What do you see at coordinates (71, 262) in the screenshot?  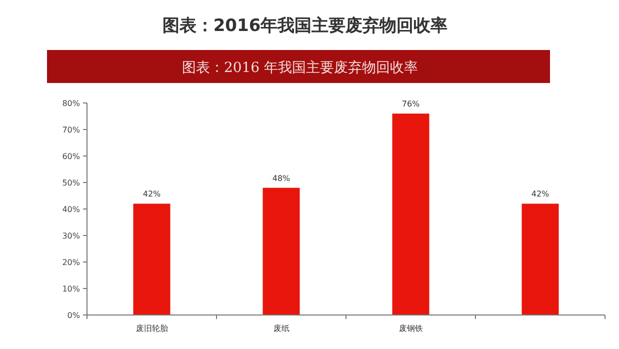 I see `y-tick-label: 20%` at bounding box center [71, 262].